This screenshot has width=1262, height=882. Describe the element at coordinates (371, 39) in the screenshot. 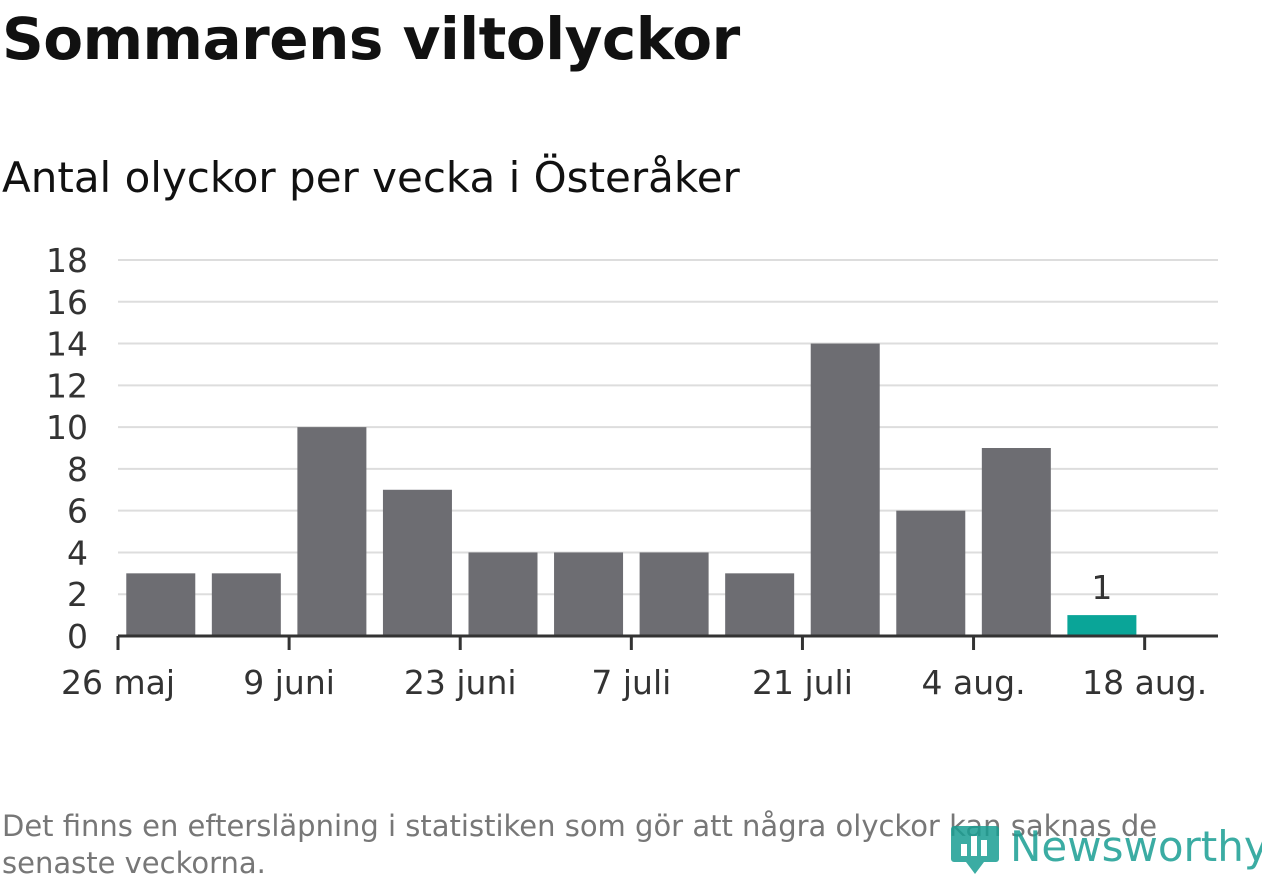

I see `chart-title: Sommarens viltolyckor` at that location.